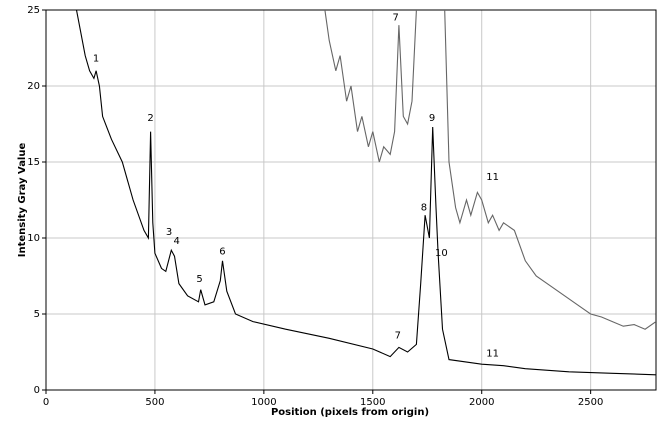 This screenshot has height=423, width=671. What do you see at coordinates (590, 402) in the screenshot?
I see `x-tick-label: 2500` at bounding box center [590, 402].